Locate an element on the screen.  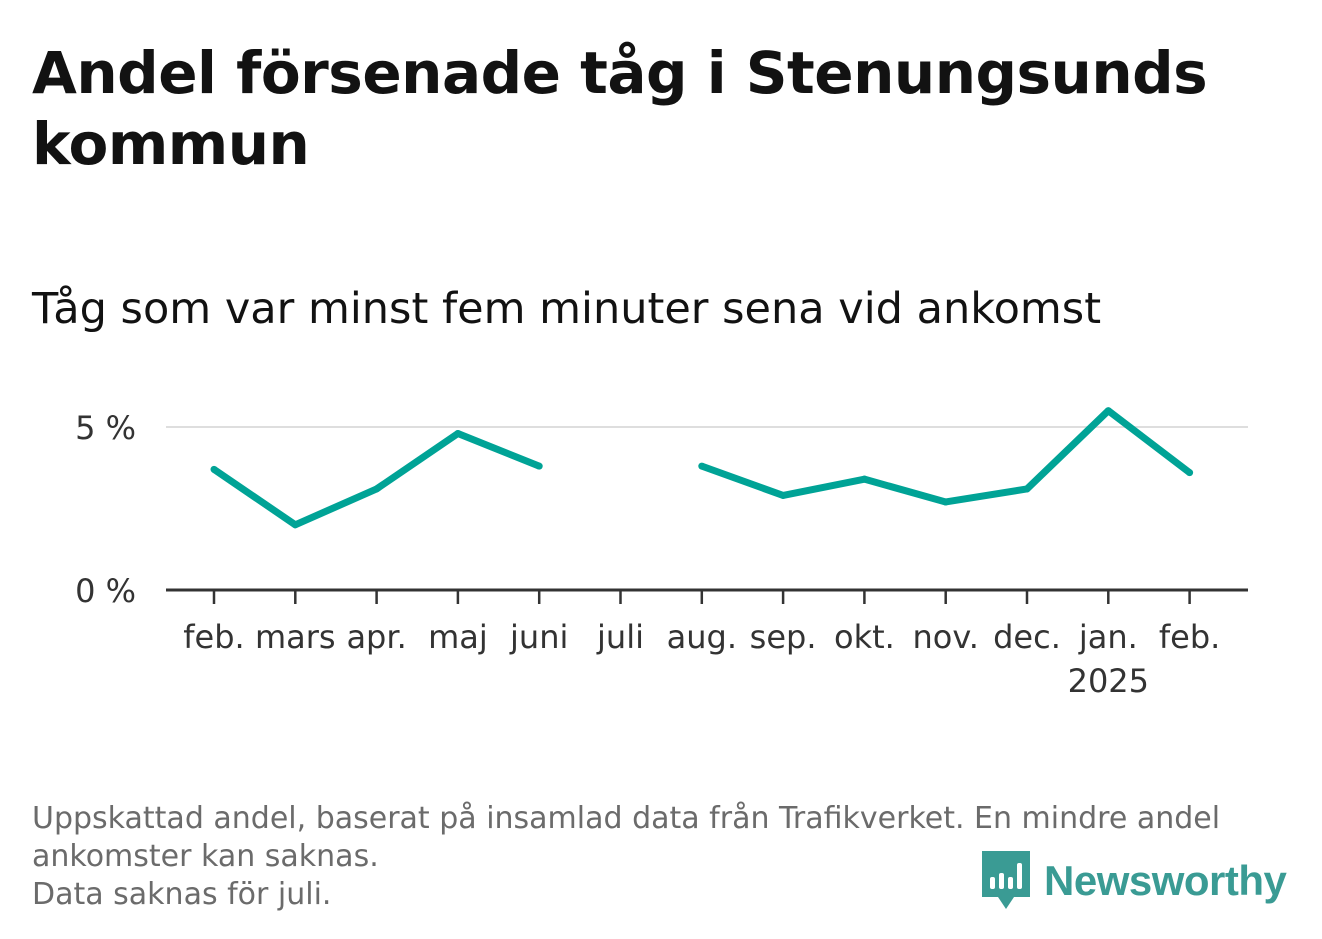
x-tick-label-8: okt. is located at coordinates (864, 637).